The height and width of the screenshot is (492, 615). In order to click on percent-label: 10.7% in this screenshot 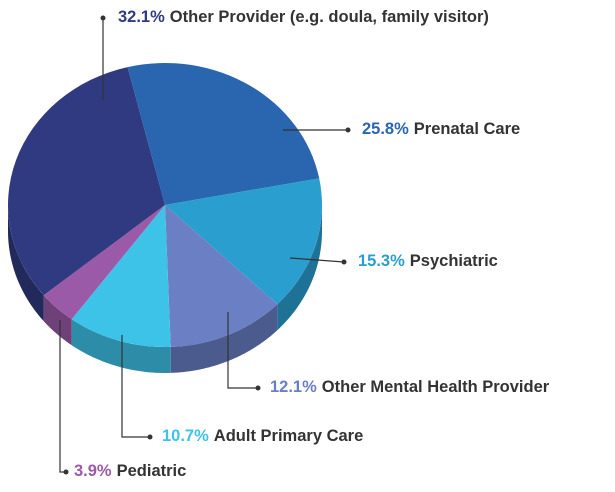, I will do `click(185, 436)`.